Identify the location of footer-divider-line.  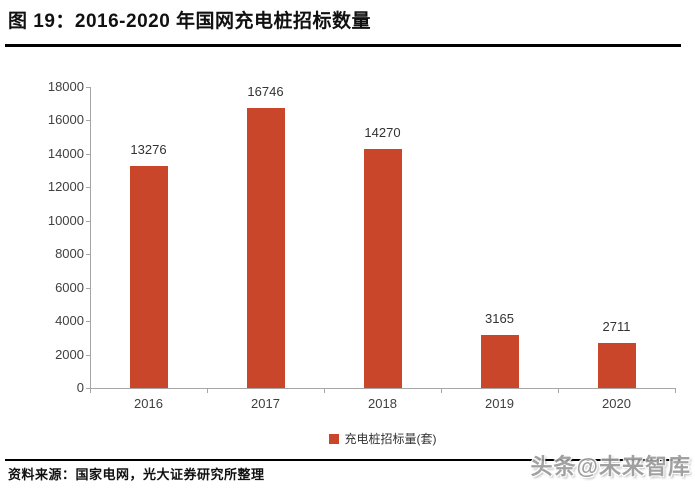
(343, 460).